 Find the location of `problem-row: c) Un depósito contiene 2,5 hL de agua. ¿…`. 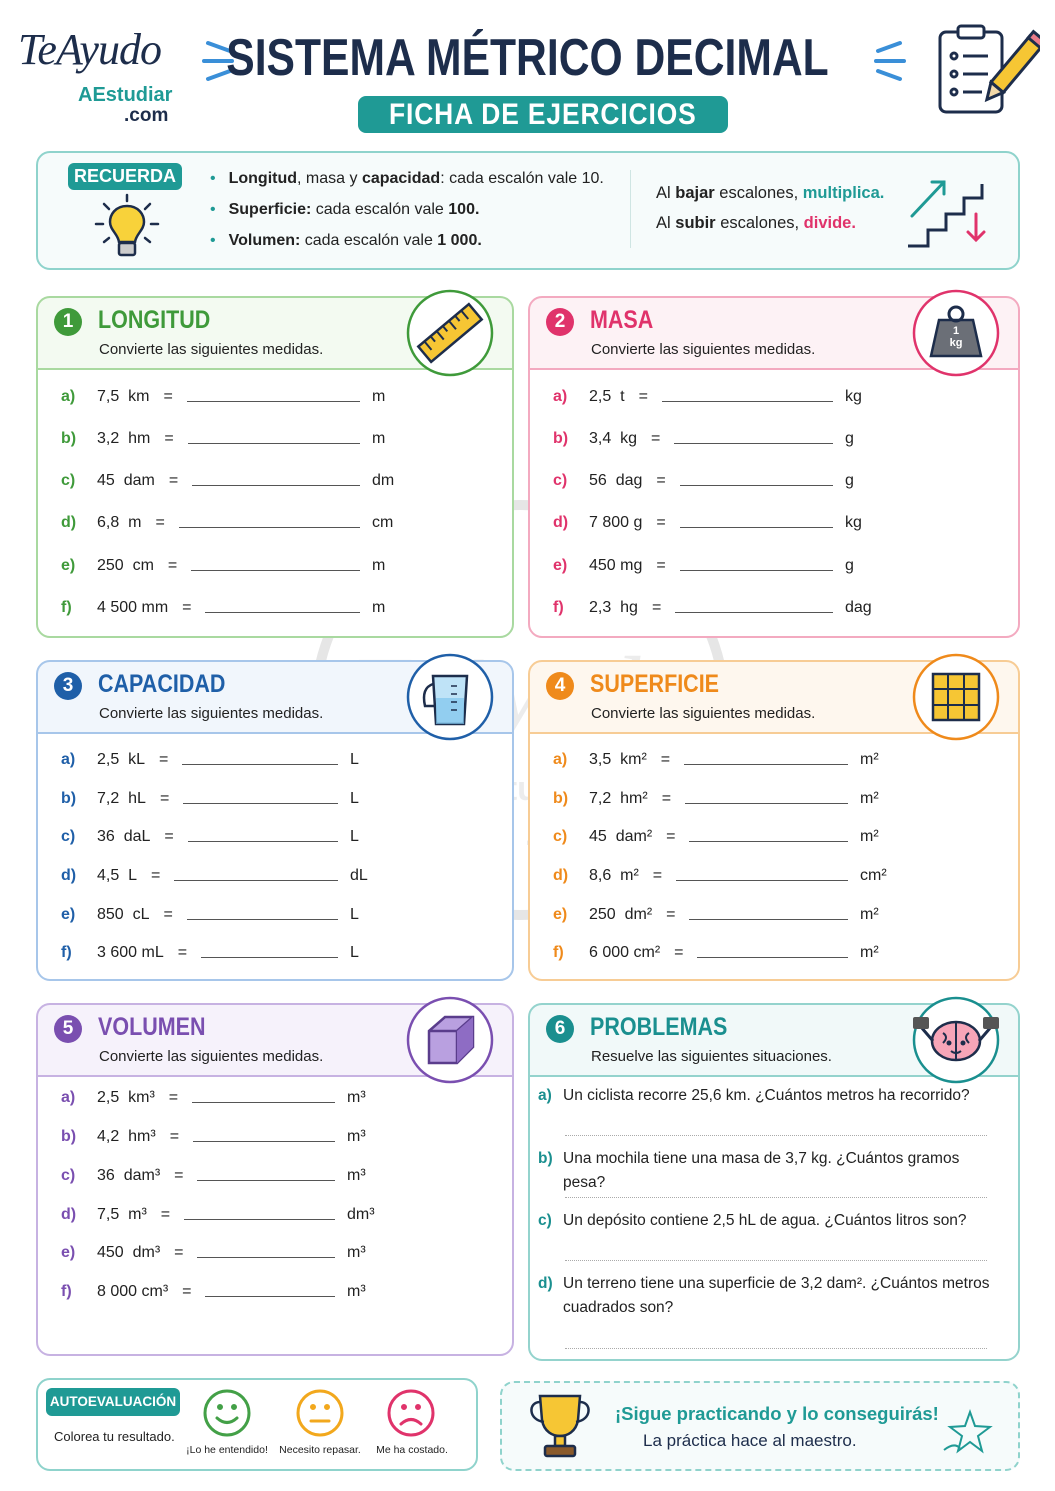

problem-row: c) Un depósito contiene 2,5 hL de agua. ¿… is located at coordinates (764, 1221).